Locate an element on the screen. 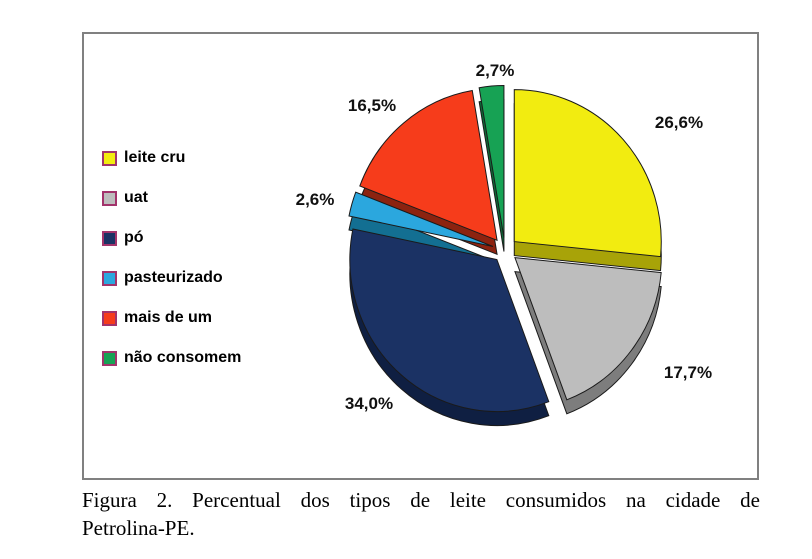  legend-item-mais-de-um: mais de um is located at coordinates (171, 318).